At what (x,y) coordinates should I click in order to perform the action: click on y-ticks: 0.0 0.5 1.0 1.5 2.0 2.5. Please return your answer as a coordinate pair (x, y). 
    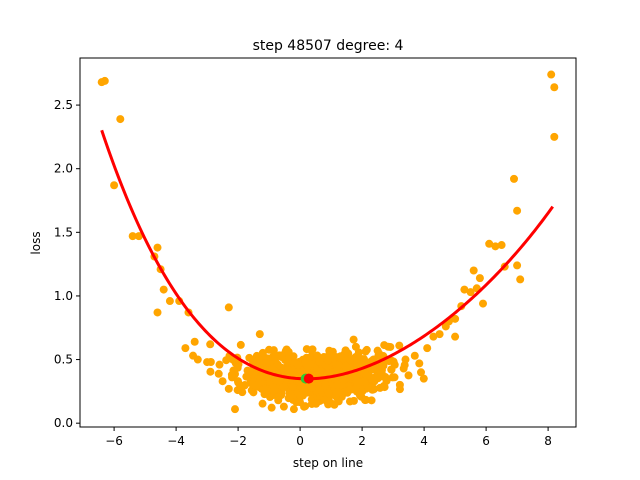
    Looking at the image, I should click on (67, 264).